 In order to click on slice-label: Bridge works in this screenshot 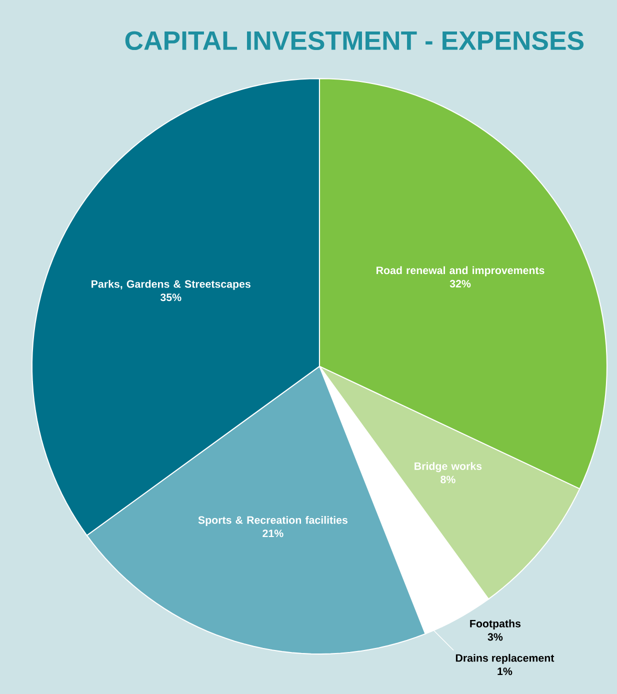, I will do `click(448, 467)`.